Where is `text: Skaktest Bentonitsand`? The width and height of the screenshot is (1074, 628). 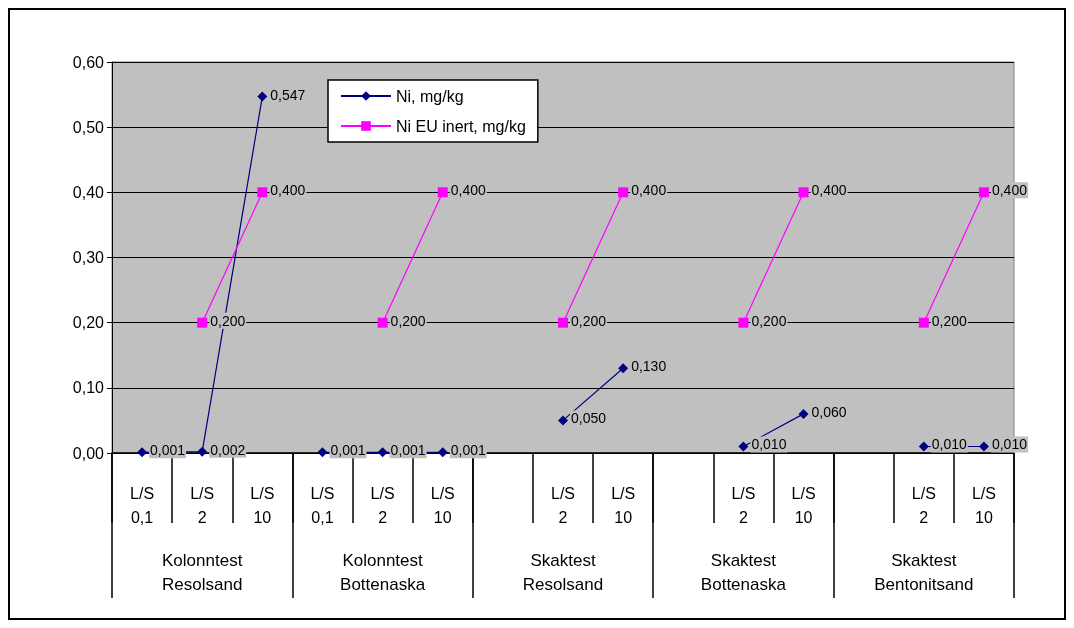
text: Skaktest Bentonitsand is located at coordinates (924, 572).